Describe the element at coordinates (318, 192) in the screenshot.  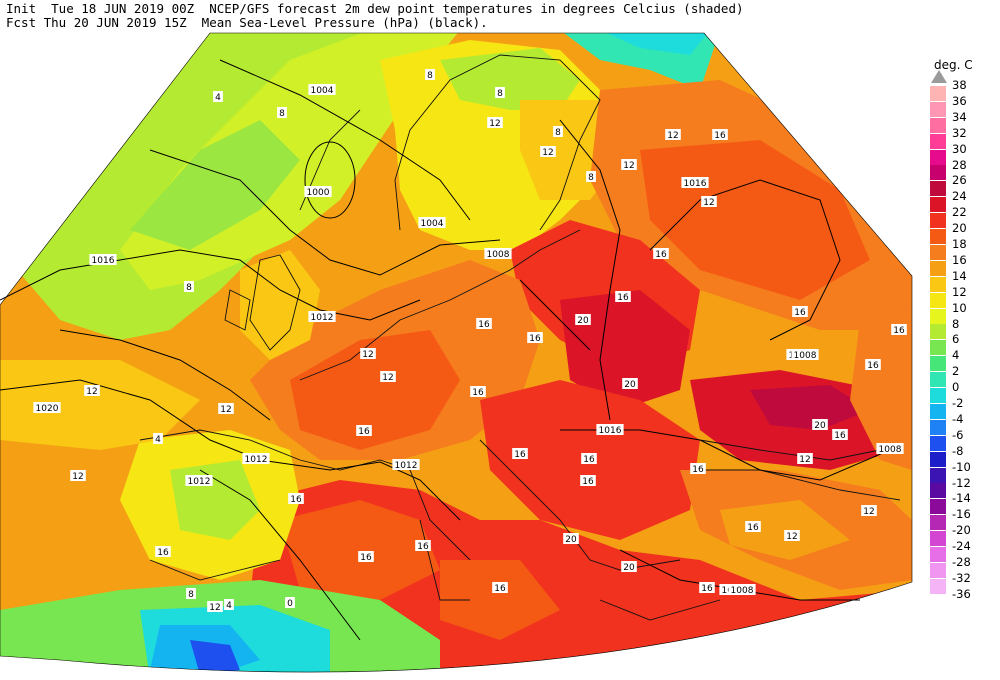
I see `isobar-label: 1000` at that location.